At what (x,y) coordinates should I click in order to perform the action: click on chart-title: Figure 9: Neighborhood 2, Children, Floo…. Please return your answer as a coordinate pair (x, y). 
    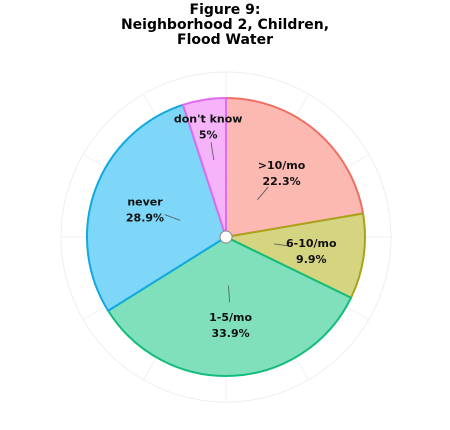
    Looking at the image, I should click on (225, 25).